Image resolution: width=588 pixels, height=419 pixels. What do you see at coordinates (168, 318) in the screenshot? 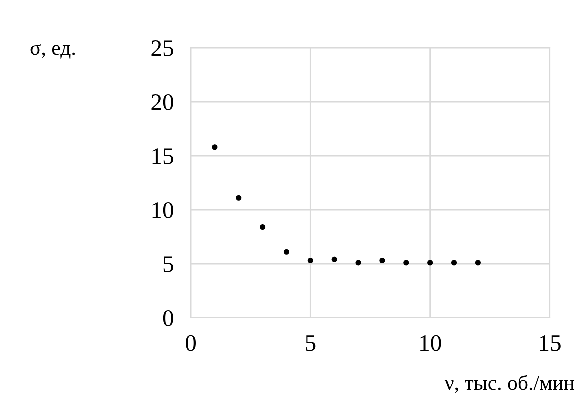
I see `y-tick-label: 0` at bounding box center [168, 318].